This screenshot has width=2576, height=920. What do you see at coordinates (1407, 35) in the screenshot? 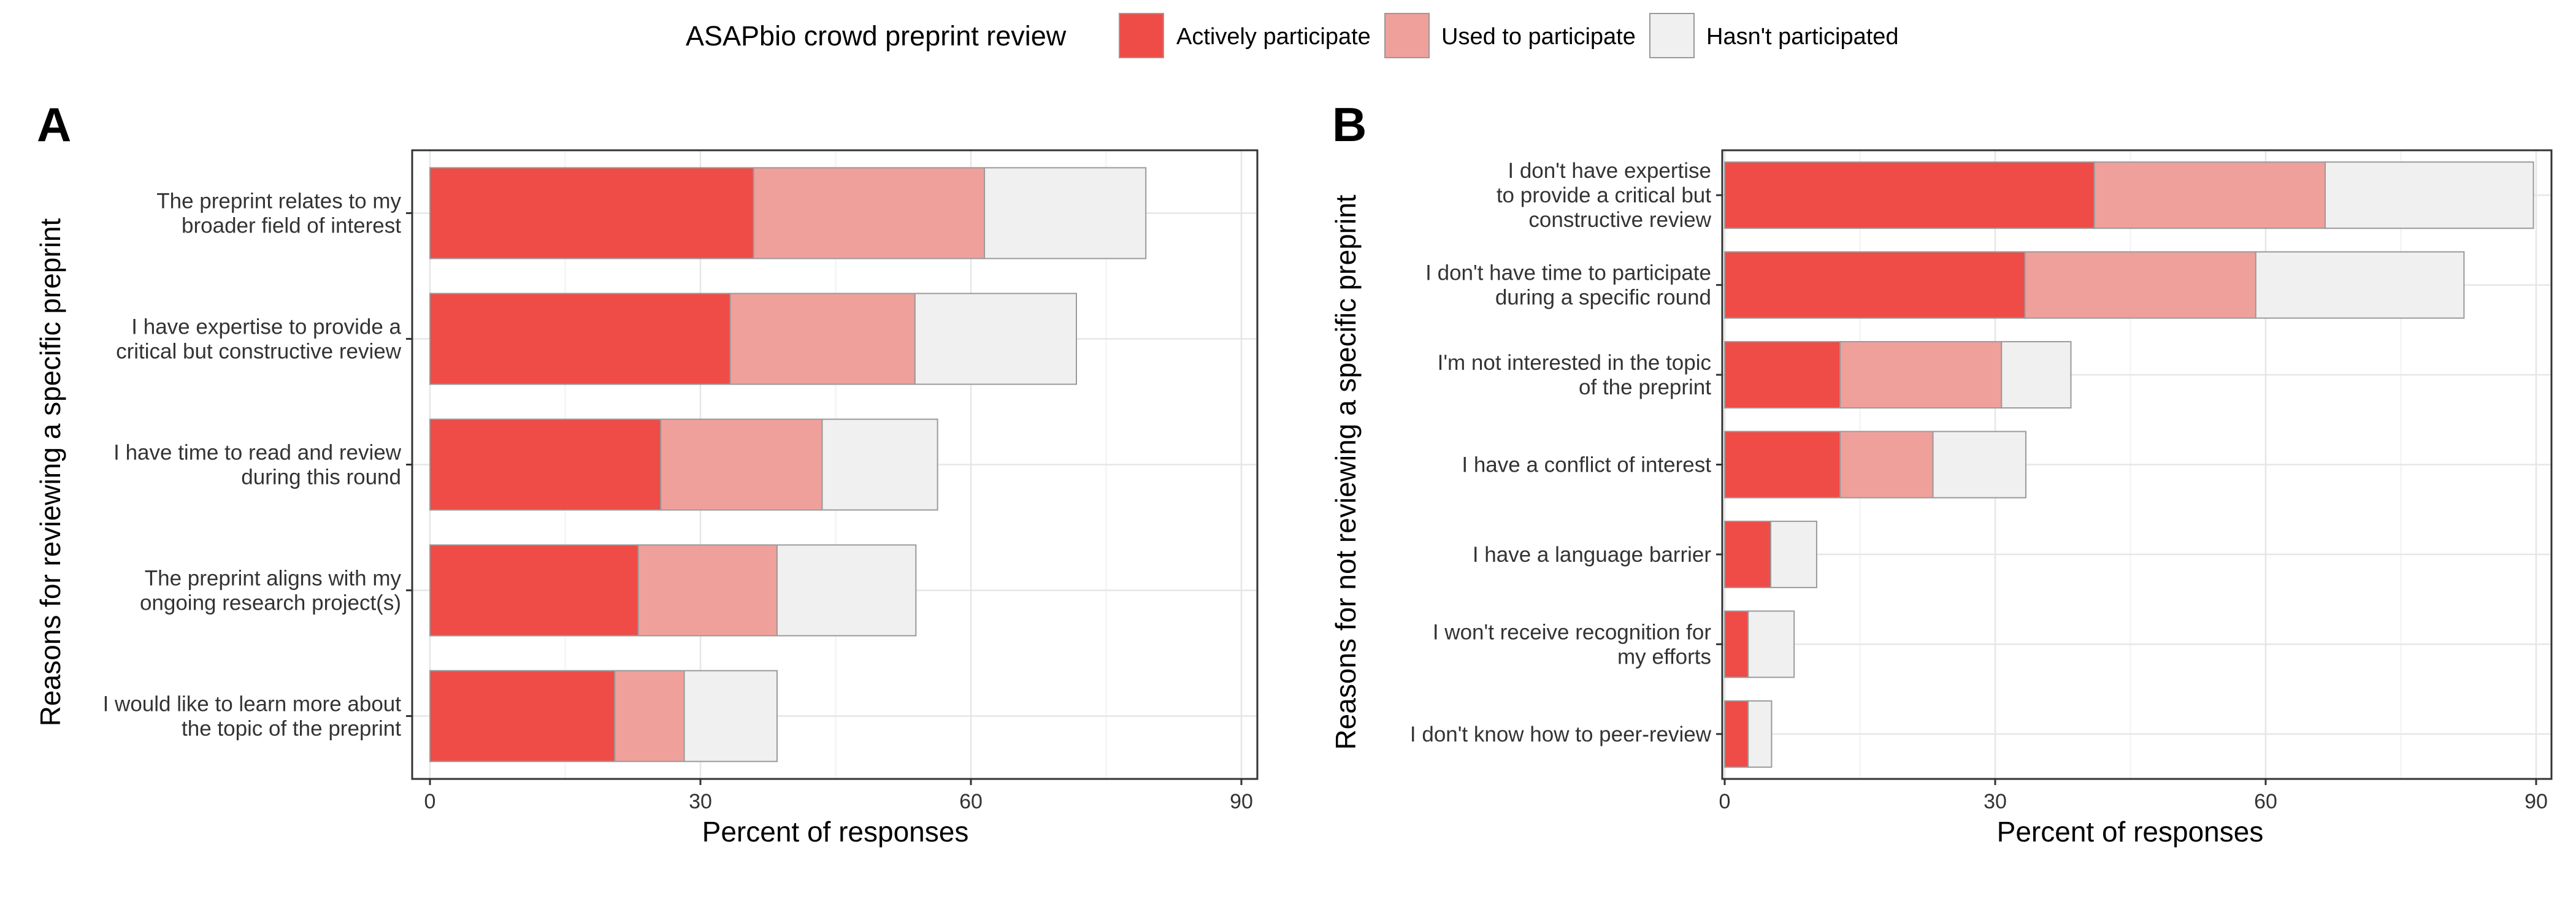
I see `legend-swatch-used` at bounding box center [1407, 35].